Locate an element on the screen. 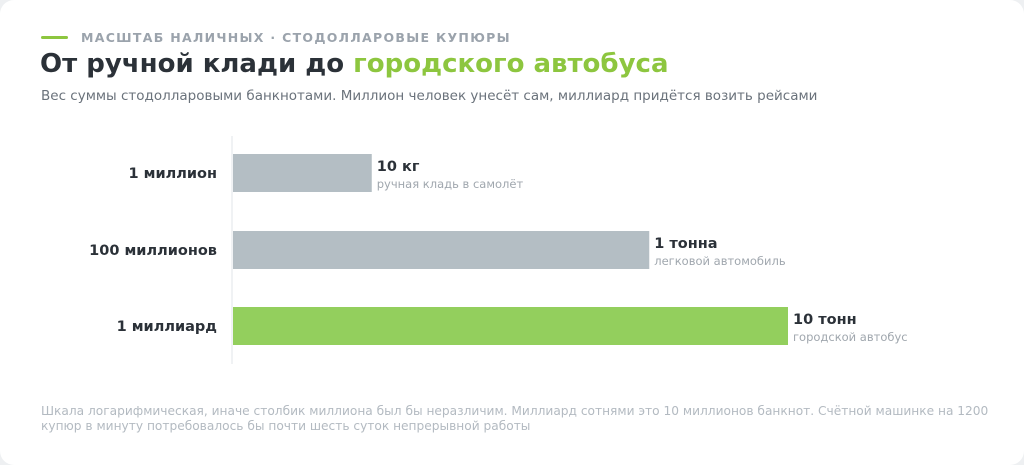 The width and height of the screenshot is (1024, 465). value-label: 10 кг is located at coordinates (398, 167).